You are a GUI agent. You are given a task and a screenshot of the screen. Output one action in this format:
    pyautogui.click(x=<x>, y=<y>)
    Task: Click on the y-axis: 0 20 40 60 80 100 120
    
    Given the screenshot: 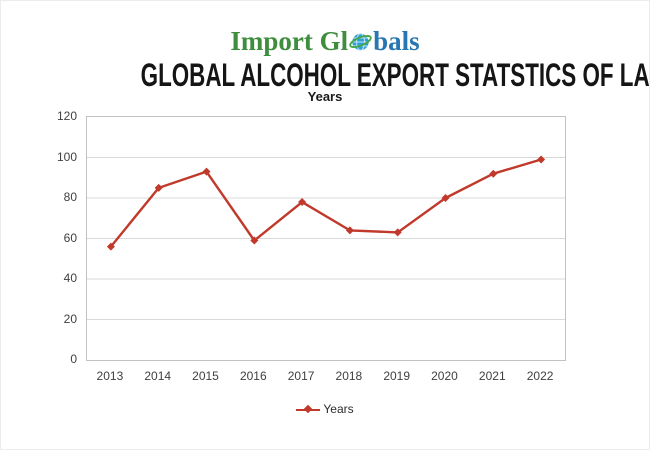 What is the action you would take?
    pyautogui.click(x=39, y=237)
    